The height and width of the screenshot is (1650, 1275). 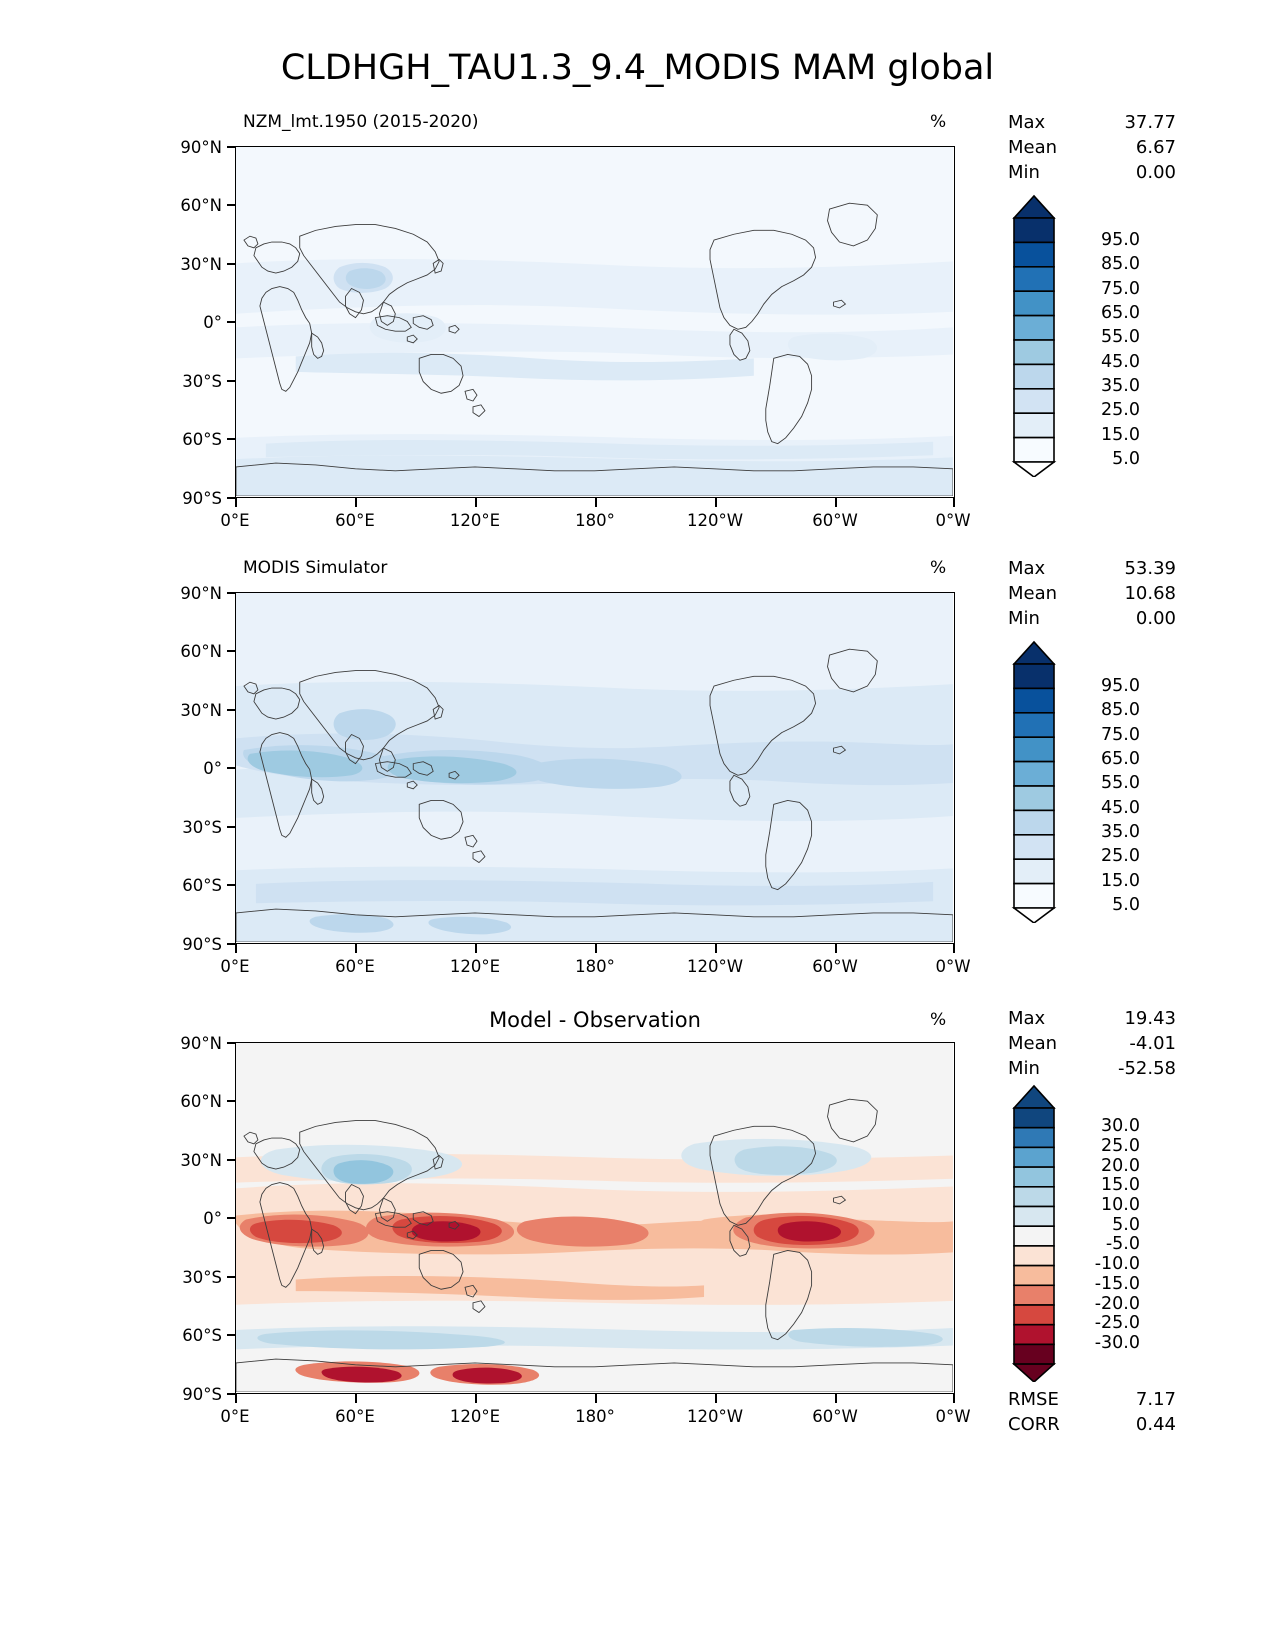 I want to click on stat-row: Max 53.39, so click(x=1092, y=568).